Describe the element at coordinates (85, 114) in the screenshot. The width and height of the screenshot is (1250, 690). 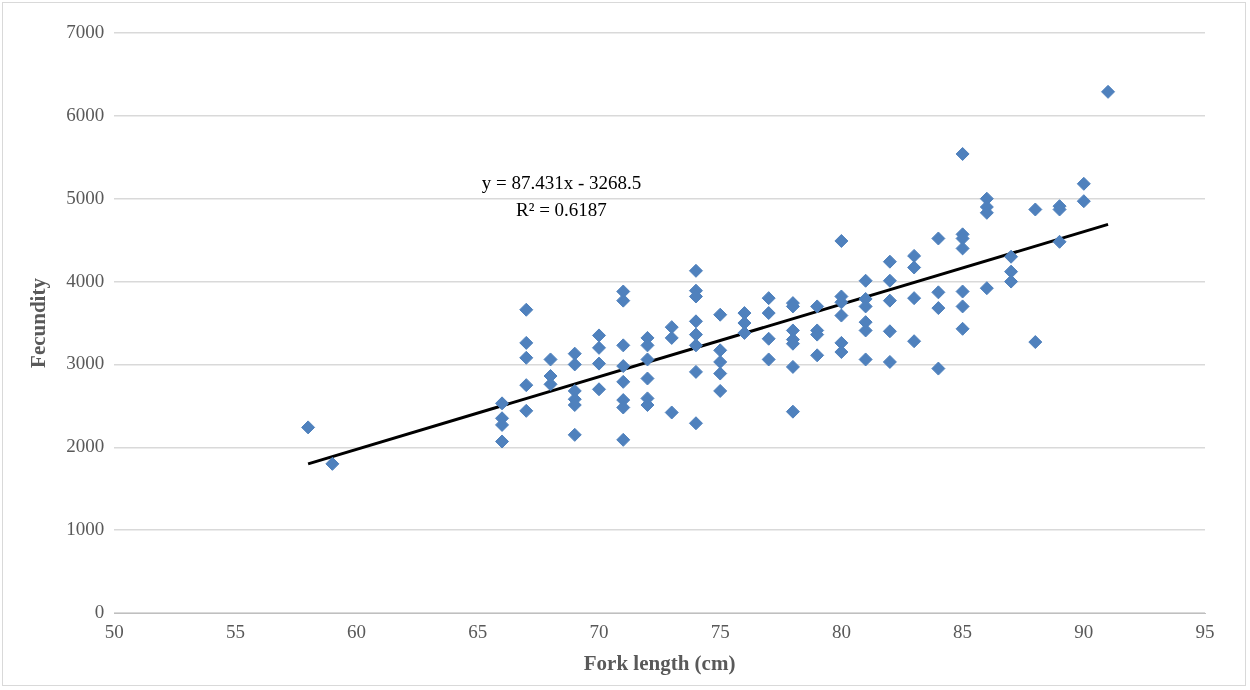
I see `y-tick-label: 6000` at that location.